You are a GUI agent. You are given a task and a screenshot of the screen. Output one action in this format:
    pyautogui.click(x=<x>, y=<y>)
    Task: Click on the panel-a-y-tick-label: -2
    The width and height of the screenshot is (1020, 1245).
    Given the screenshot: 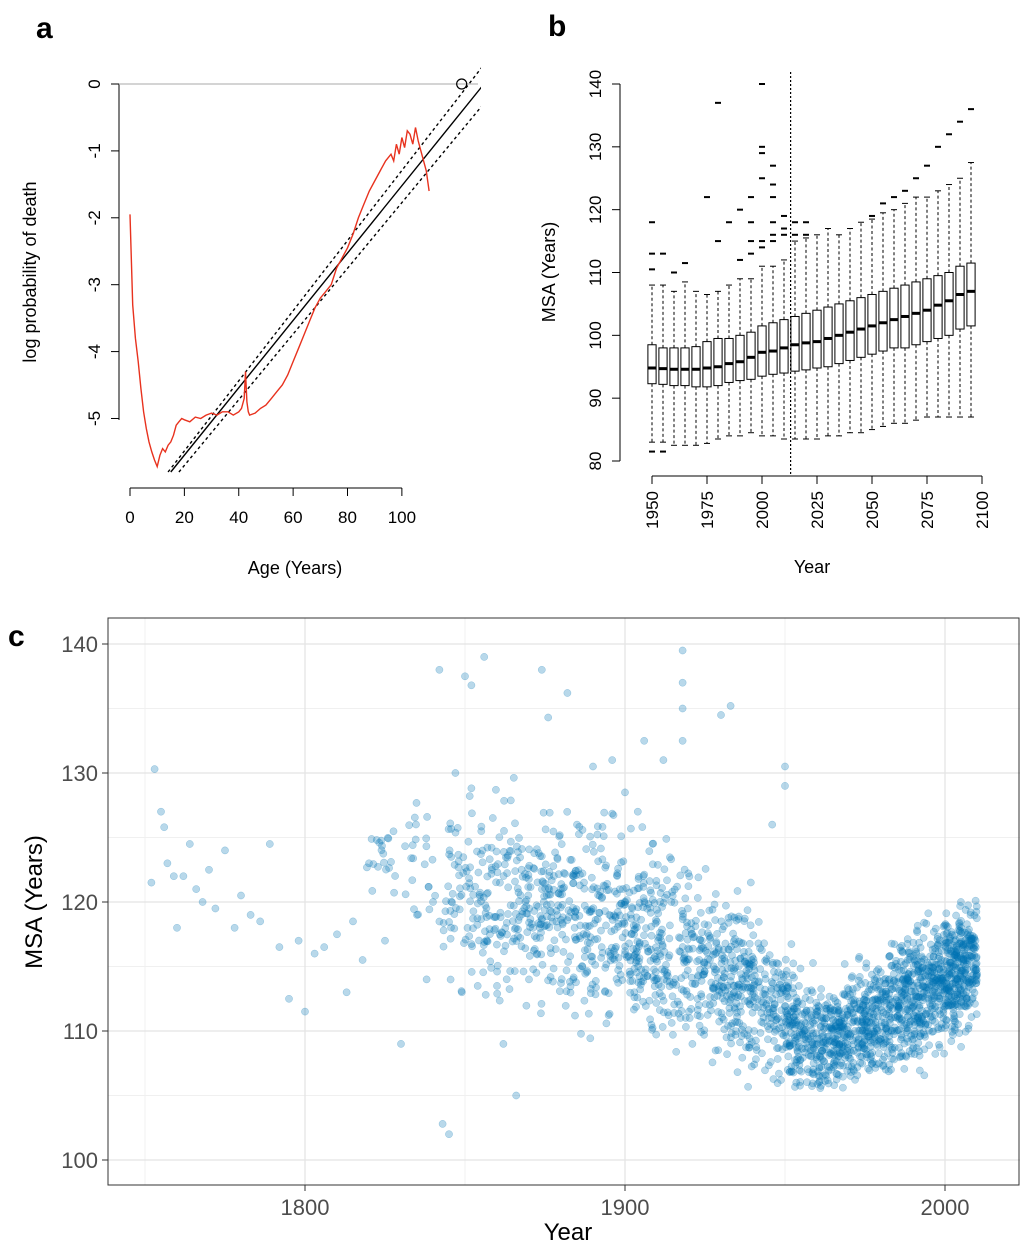 What is the action you would take?
    pyautogui.click(x=94, y=217)
    